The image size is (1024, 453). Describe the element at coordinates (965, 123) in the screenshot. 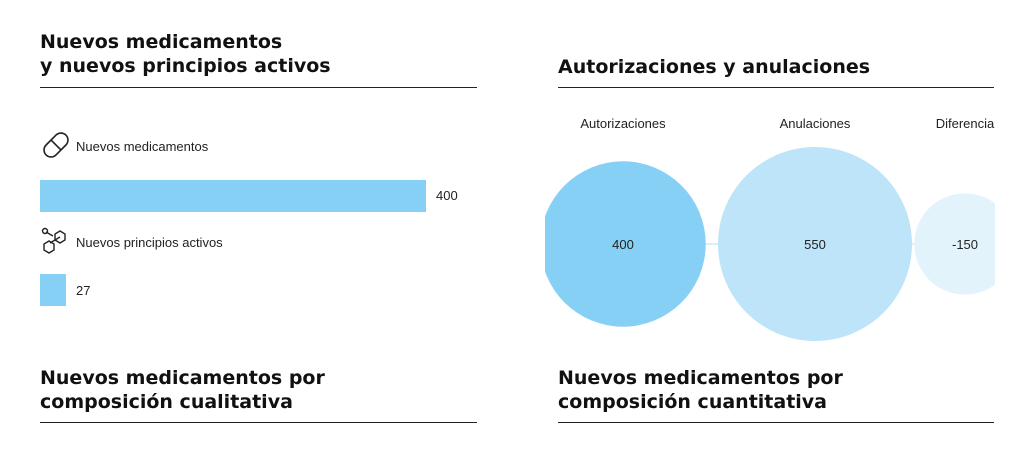

I see `bubble-label-difference: Diferencia` at that location.